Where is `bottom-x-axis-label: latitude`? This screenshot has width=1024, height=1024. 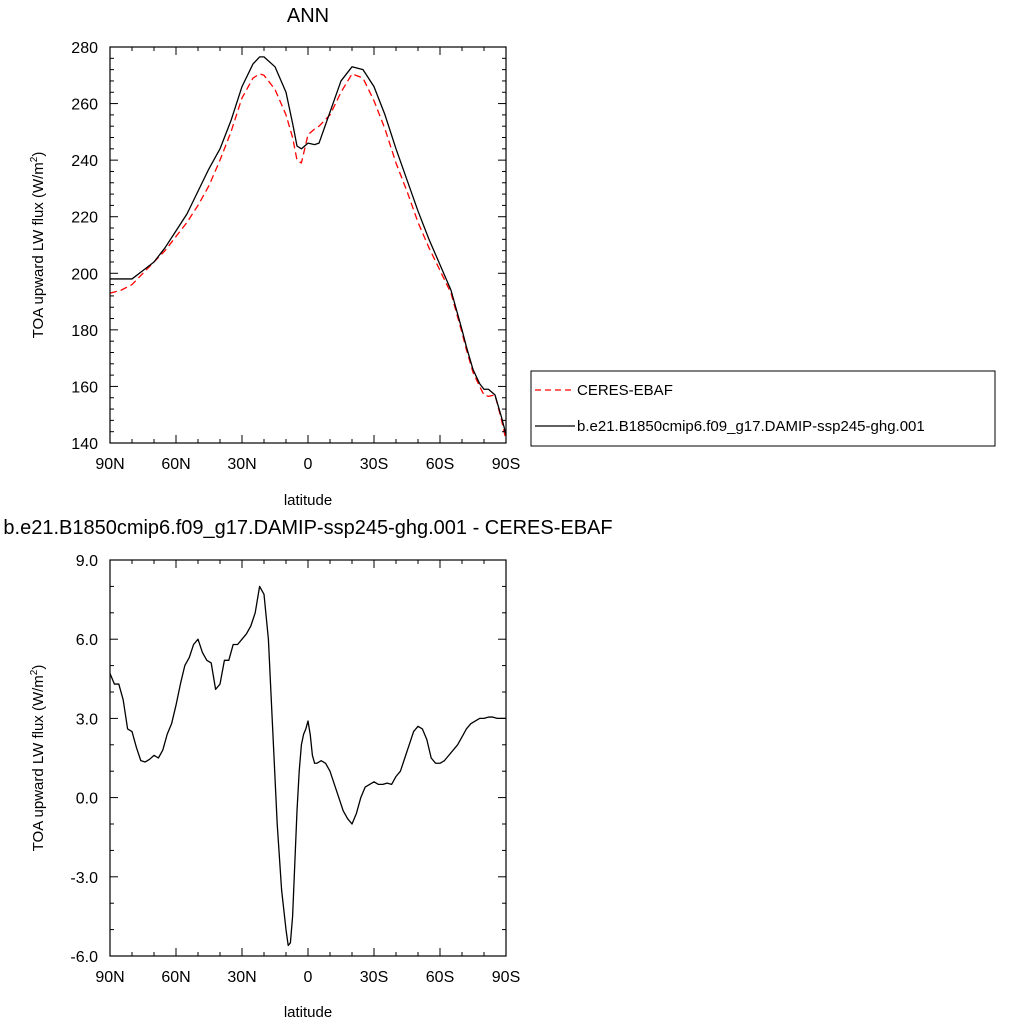
bottom-x-axis-label: latitude is located at coordinates (308, 1012).